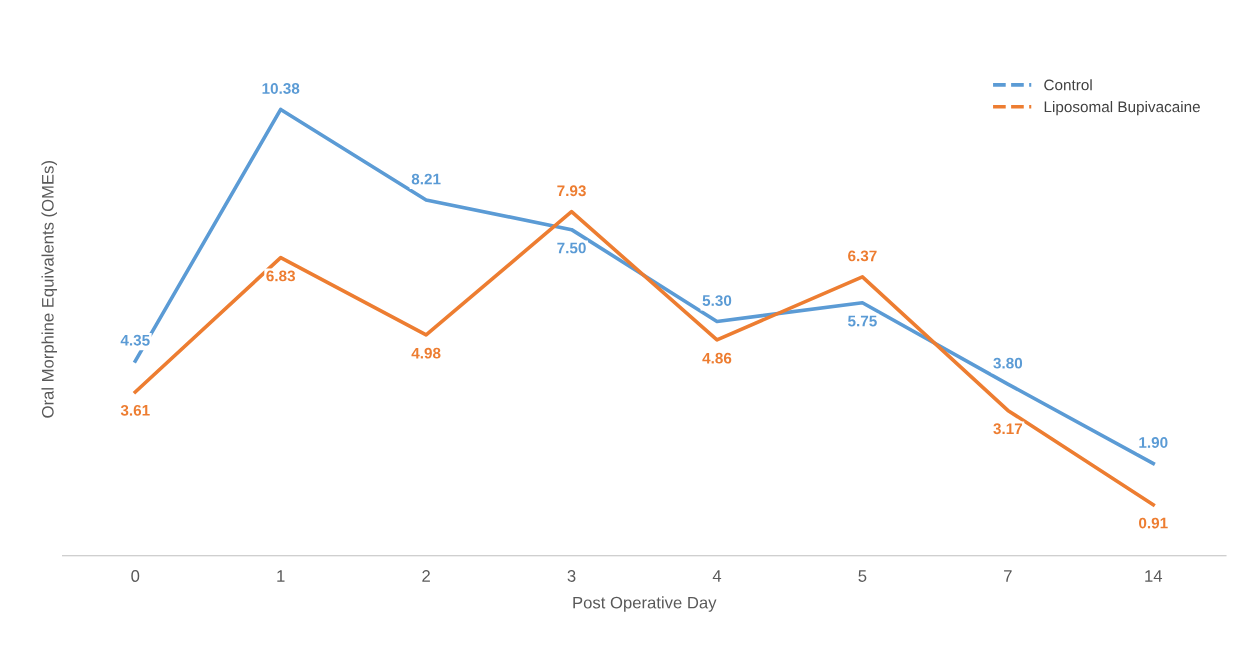 The height and width of the screenshot is (650, 1251). Describe the element at coordinates (281, 276) in the screenshot. I see `data-label: 6.83` at that location.